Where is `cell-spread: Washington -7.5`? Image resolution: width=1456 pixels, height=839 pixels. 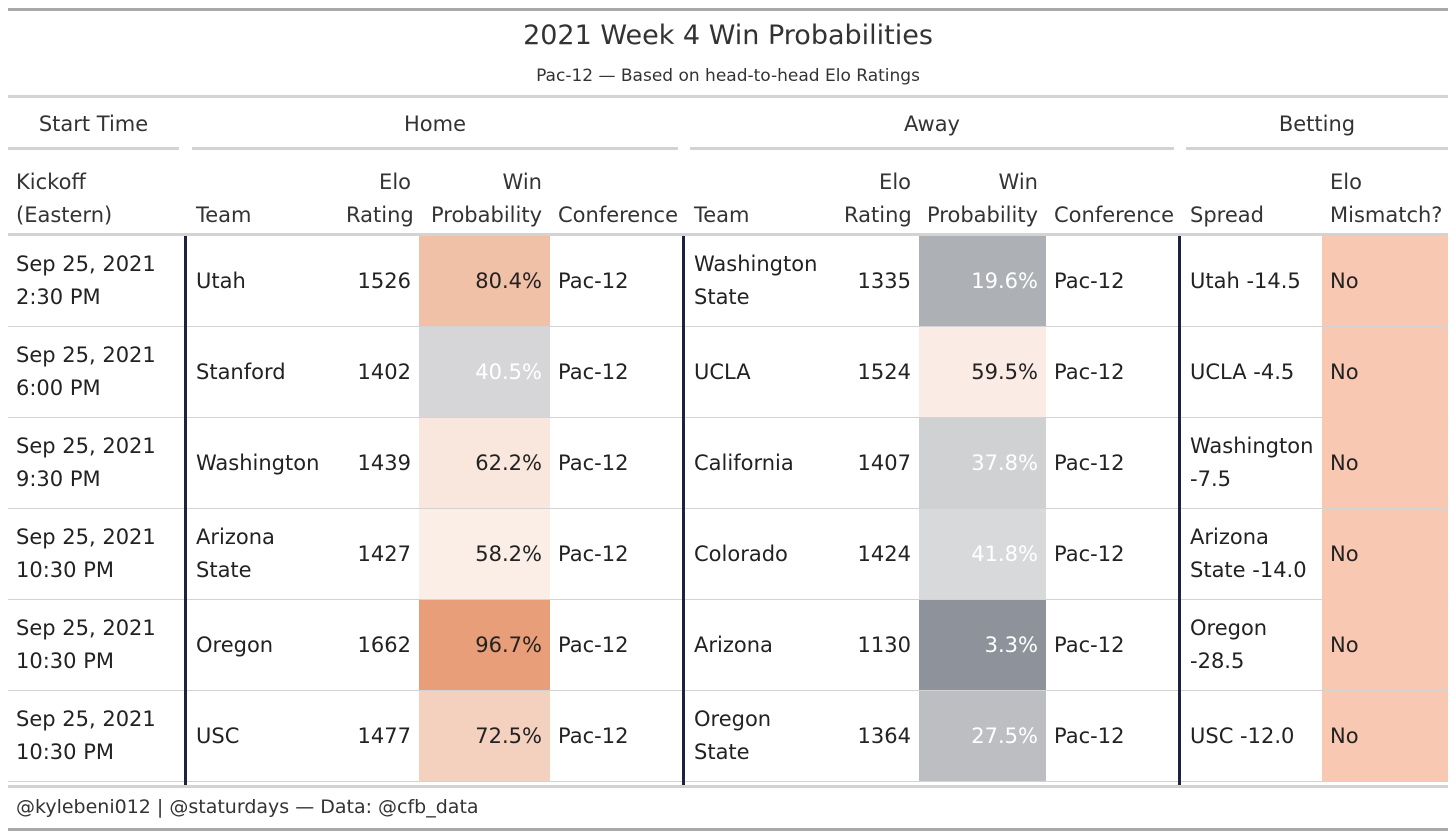
cell-spread: Washington -7.5 is located at coordinates (1252, 463).